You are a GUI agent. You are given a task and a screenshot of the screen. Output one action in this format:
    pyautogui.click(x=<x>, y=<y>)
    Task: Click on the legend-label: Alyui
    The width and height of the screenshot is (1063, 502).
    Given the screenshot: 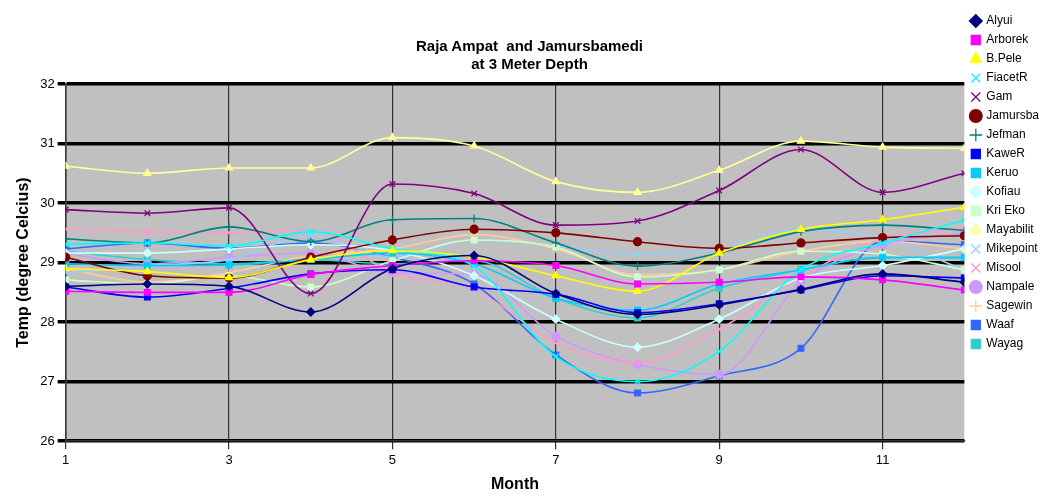 What is the action you would take?
    pyautogui.click(x=999, y=20)
    